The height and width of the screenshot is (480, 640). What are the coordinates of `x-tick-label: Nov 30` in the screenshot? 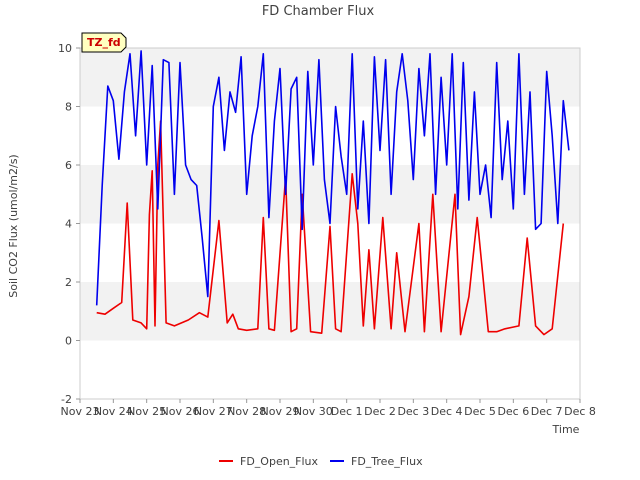 It's located at (313, 411).